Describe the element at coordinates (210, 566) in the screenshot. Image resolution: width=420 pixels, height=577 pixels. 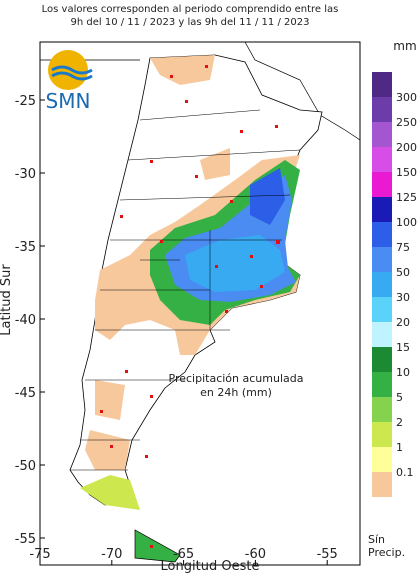
I see `x-axis-label: Longitud Oeste` at that location.